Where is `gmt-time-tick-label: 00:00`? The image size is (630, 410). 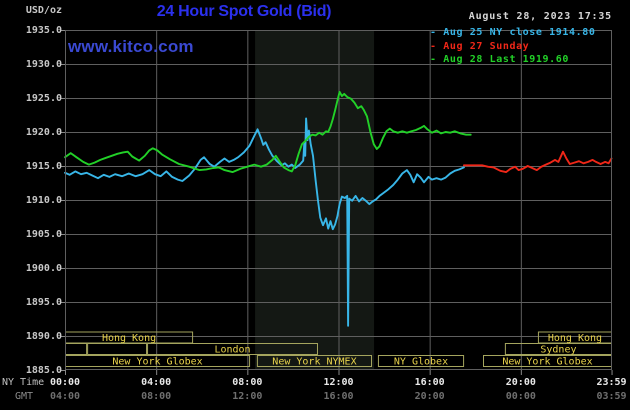
gmt-time-tick-label: 00:00 is located at coordinates (520, 396).